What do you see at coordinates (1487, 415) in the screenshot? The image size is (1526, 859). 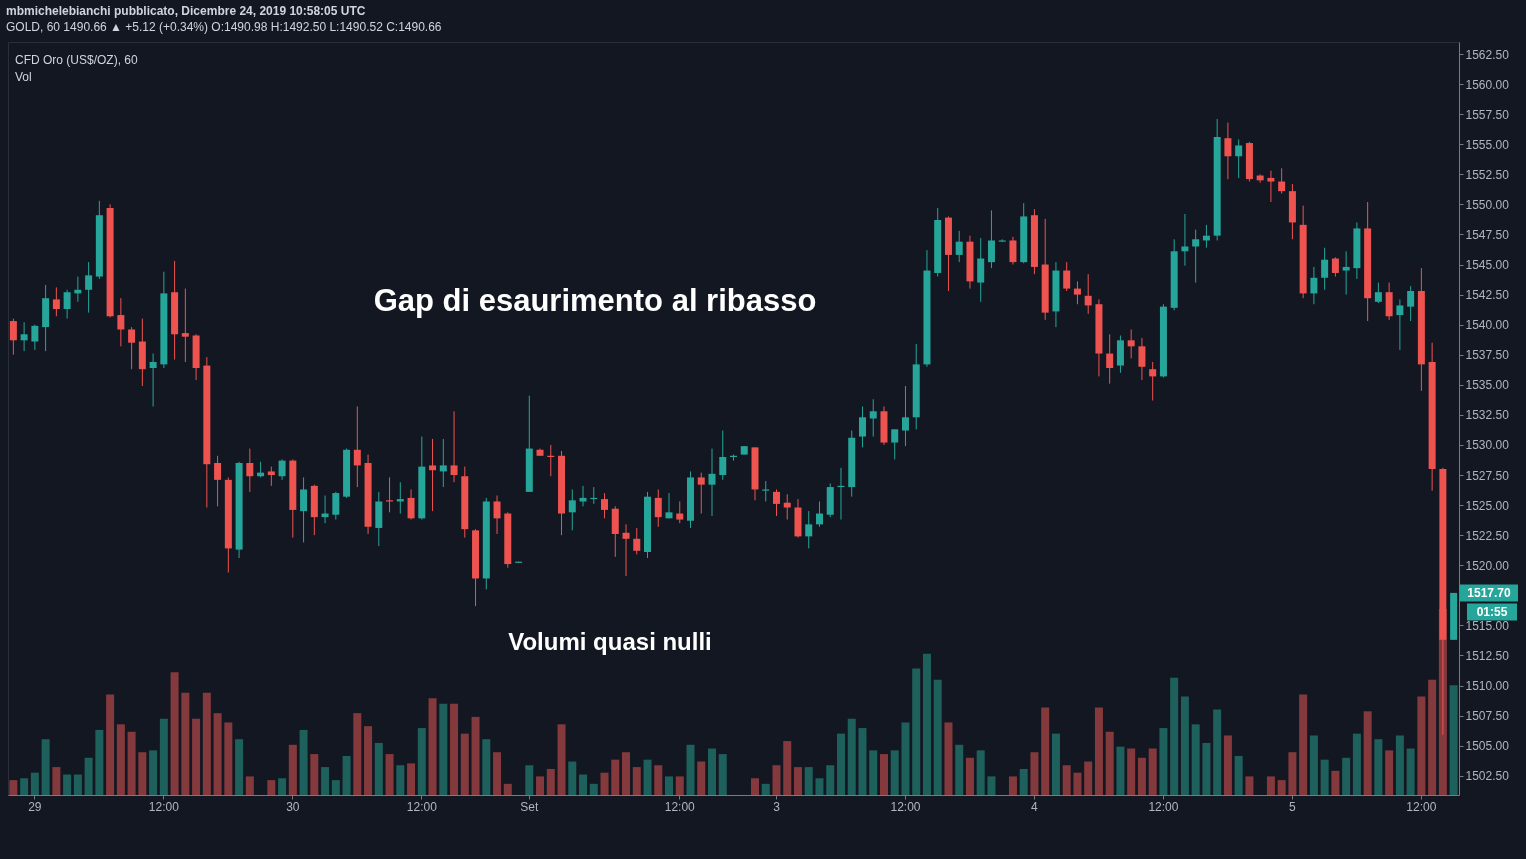 I see `y-tick-label: 1532.50` at bounding box center [1487, 415].